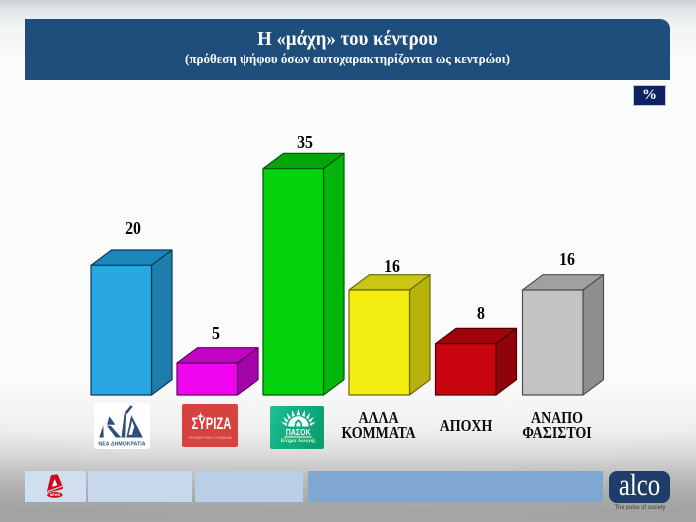 The height and width of the screenshot is (522, 696). Describe the element at coordinates (55, 495) in the screenshot. I see `svg-text: NEWS` at that location.